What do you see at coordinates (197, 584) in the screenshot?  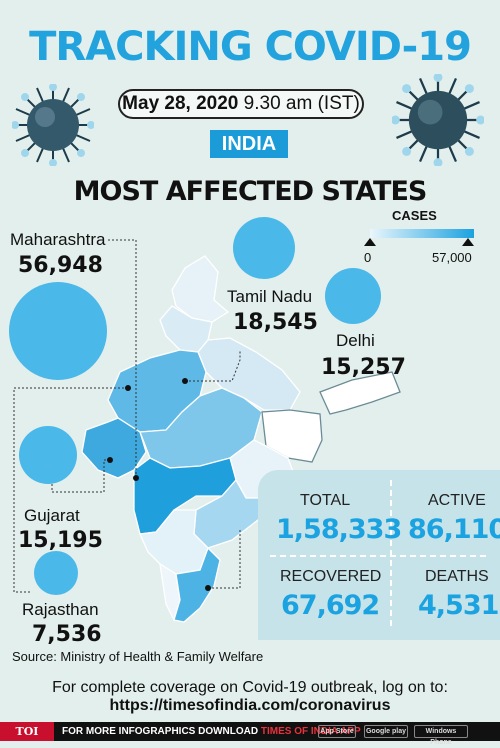 I see `state-tamilnadu` at bounding box center [197, 584].